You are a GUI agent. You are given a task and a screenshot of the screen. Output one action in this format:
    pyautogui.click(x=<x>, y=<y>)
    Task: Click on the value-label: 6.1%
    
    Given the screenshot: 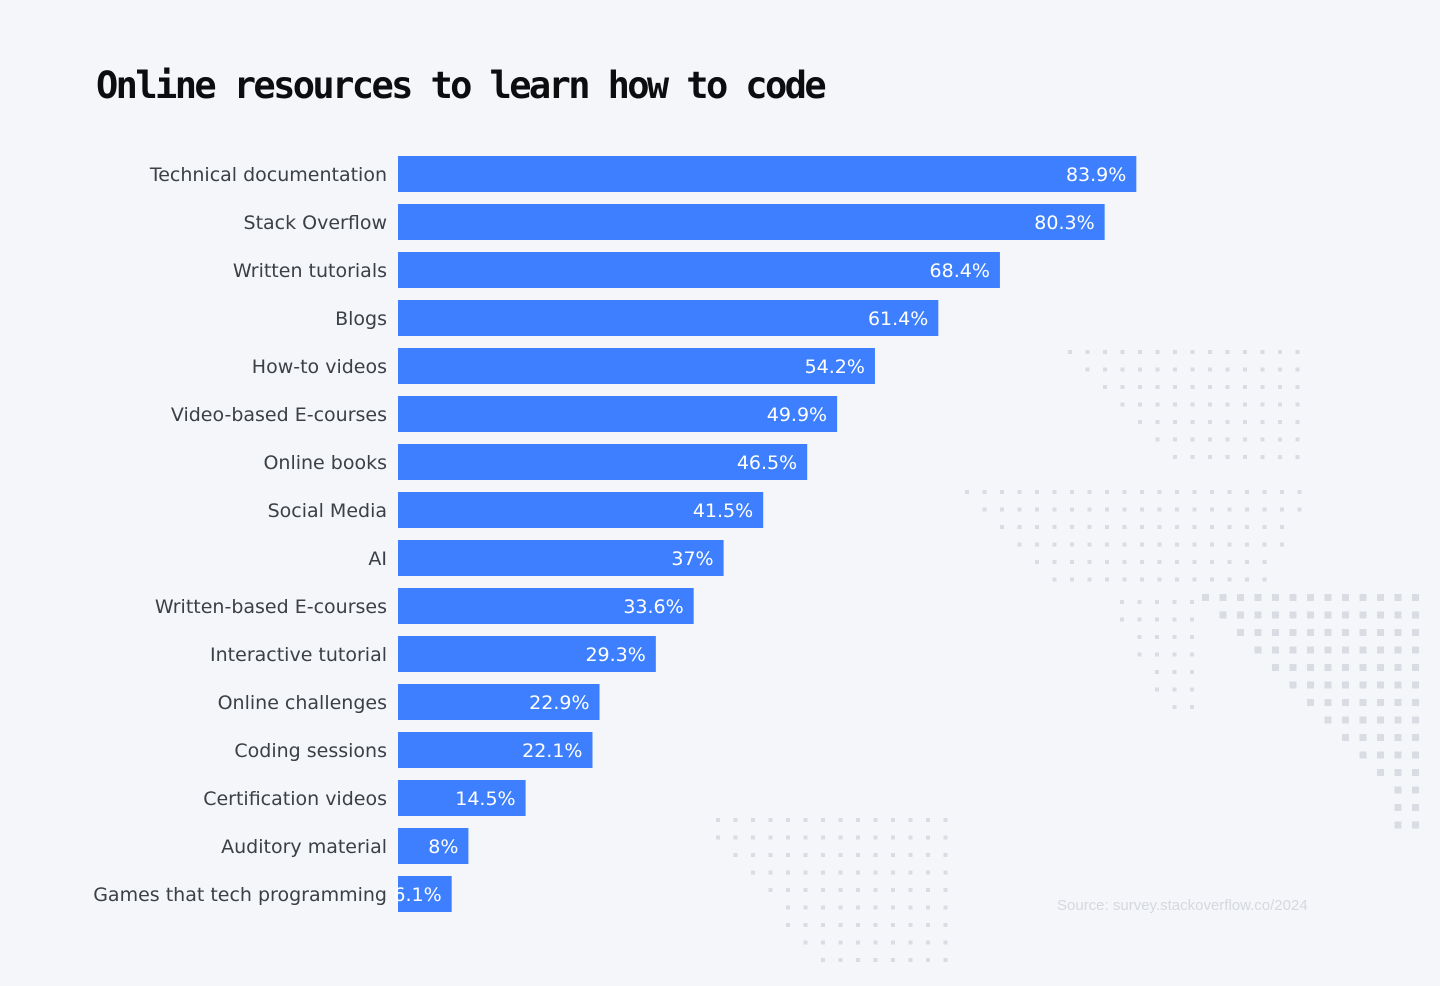 What is the action you would take?
    pyautogui.click(x=417, y=895)
    